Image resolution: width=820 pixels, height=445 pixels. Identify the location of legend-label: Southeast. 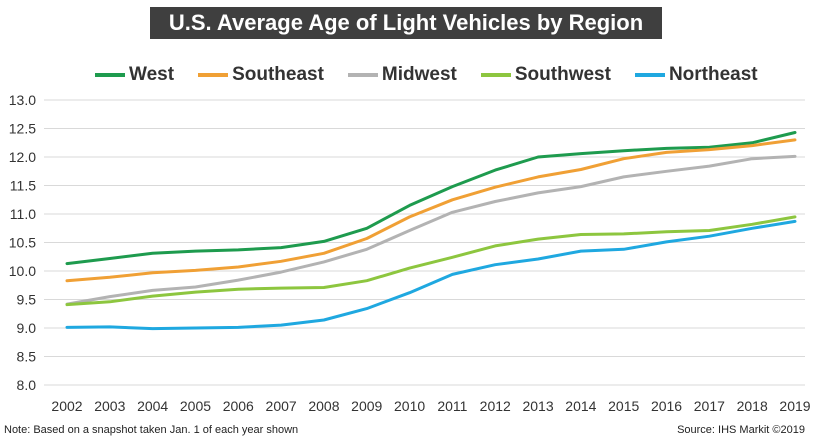
(278, 74).